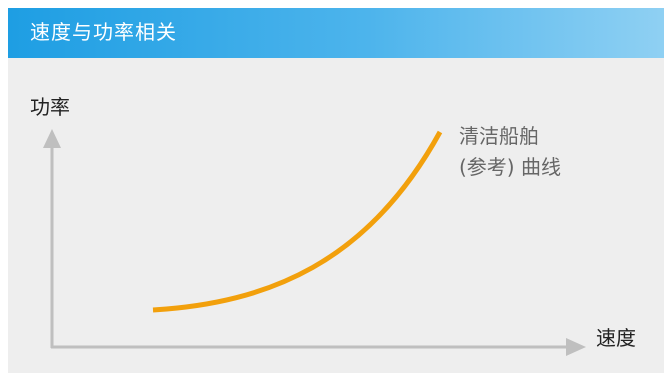 The image size is (672, 381). I want to click on card-header: 速度与功率相关, so click(336, 33).